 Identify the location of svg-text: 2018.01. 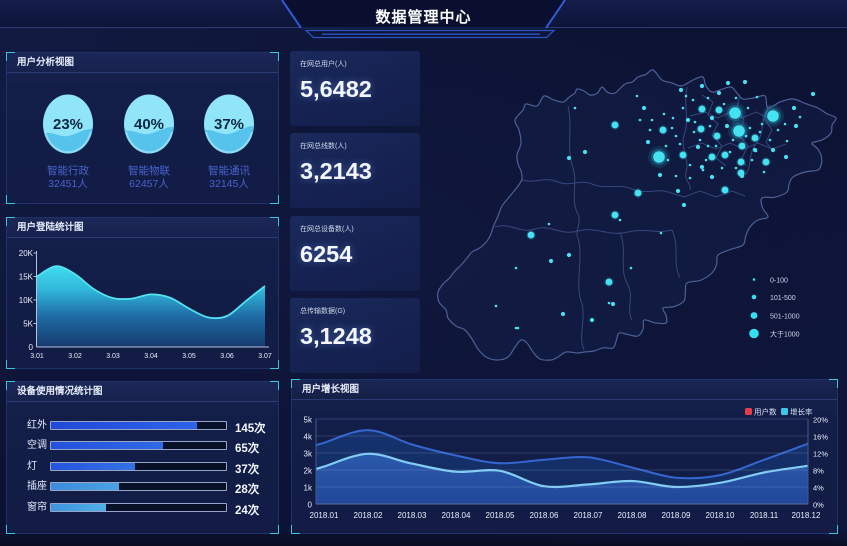
(324, 515).